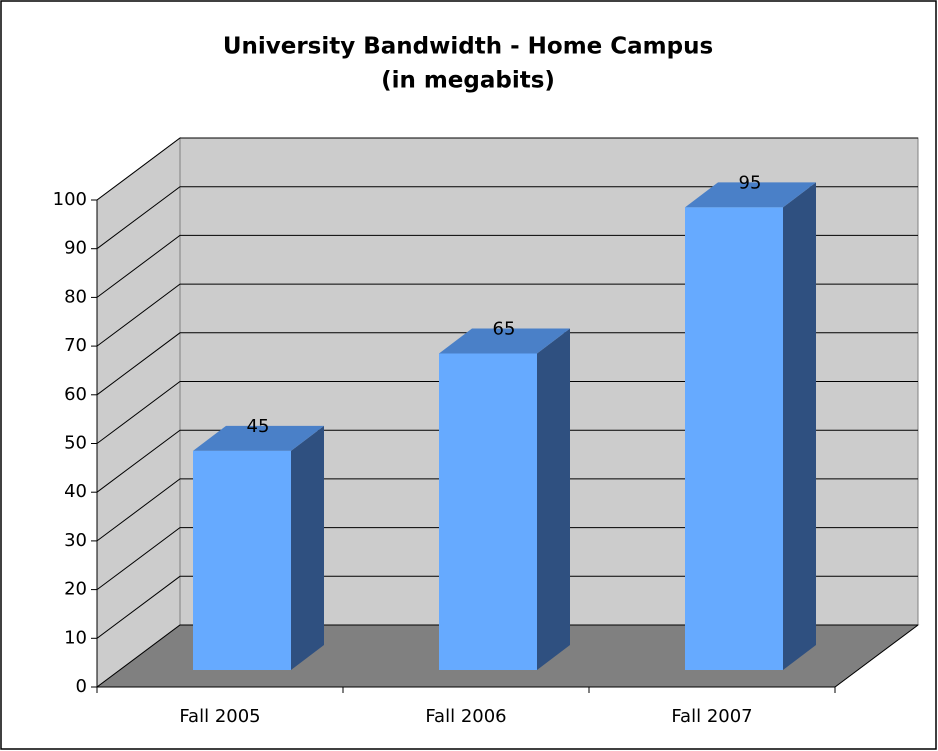 Image resolution: width=938 pixels, height=751 pixels. Describe the element at coordinates (75, 637) in the screenshot. I see `y-tick-label: 10` at that location.